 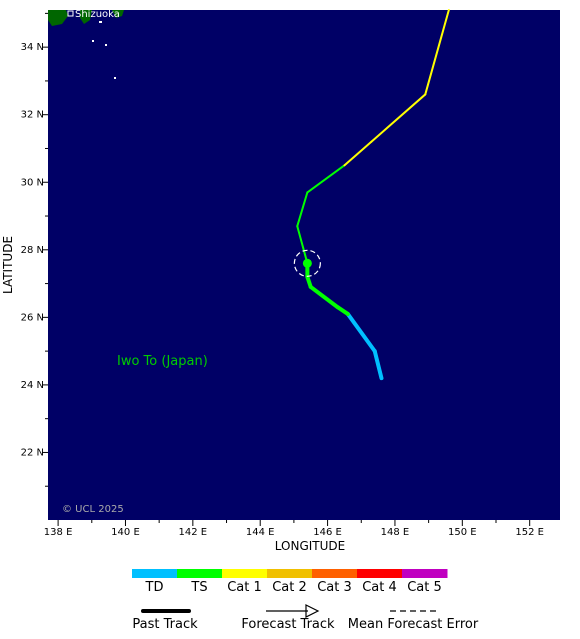 I want to click on lat-tick-label: 24 N, so click(x=32, y=385).